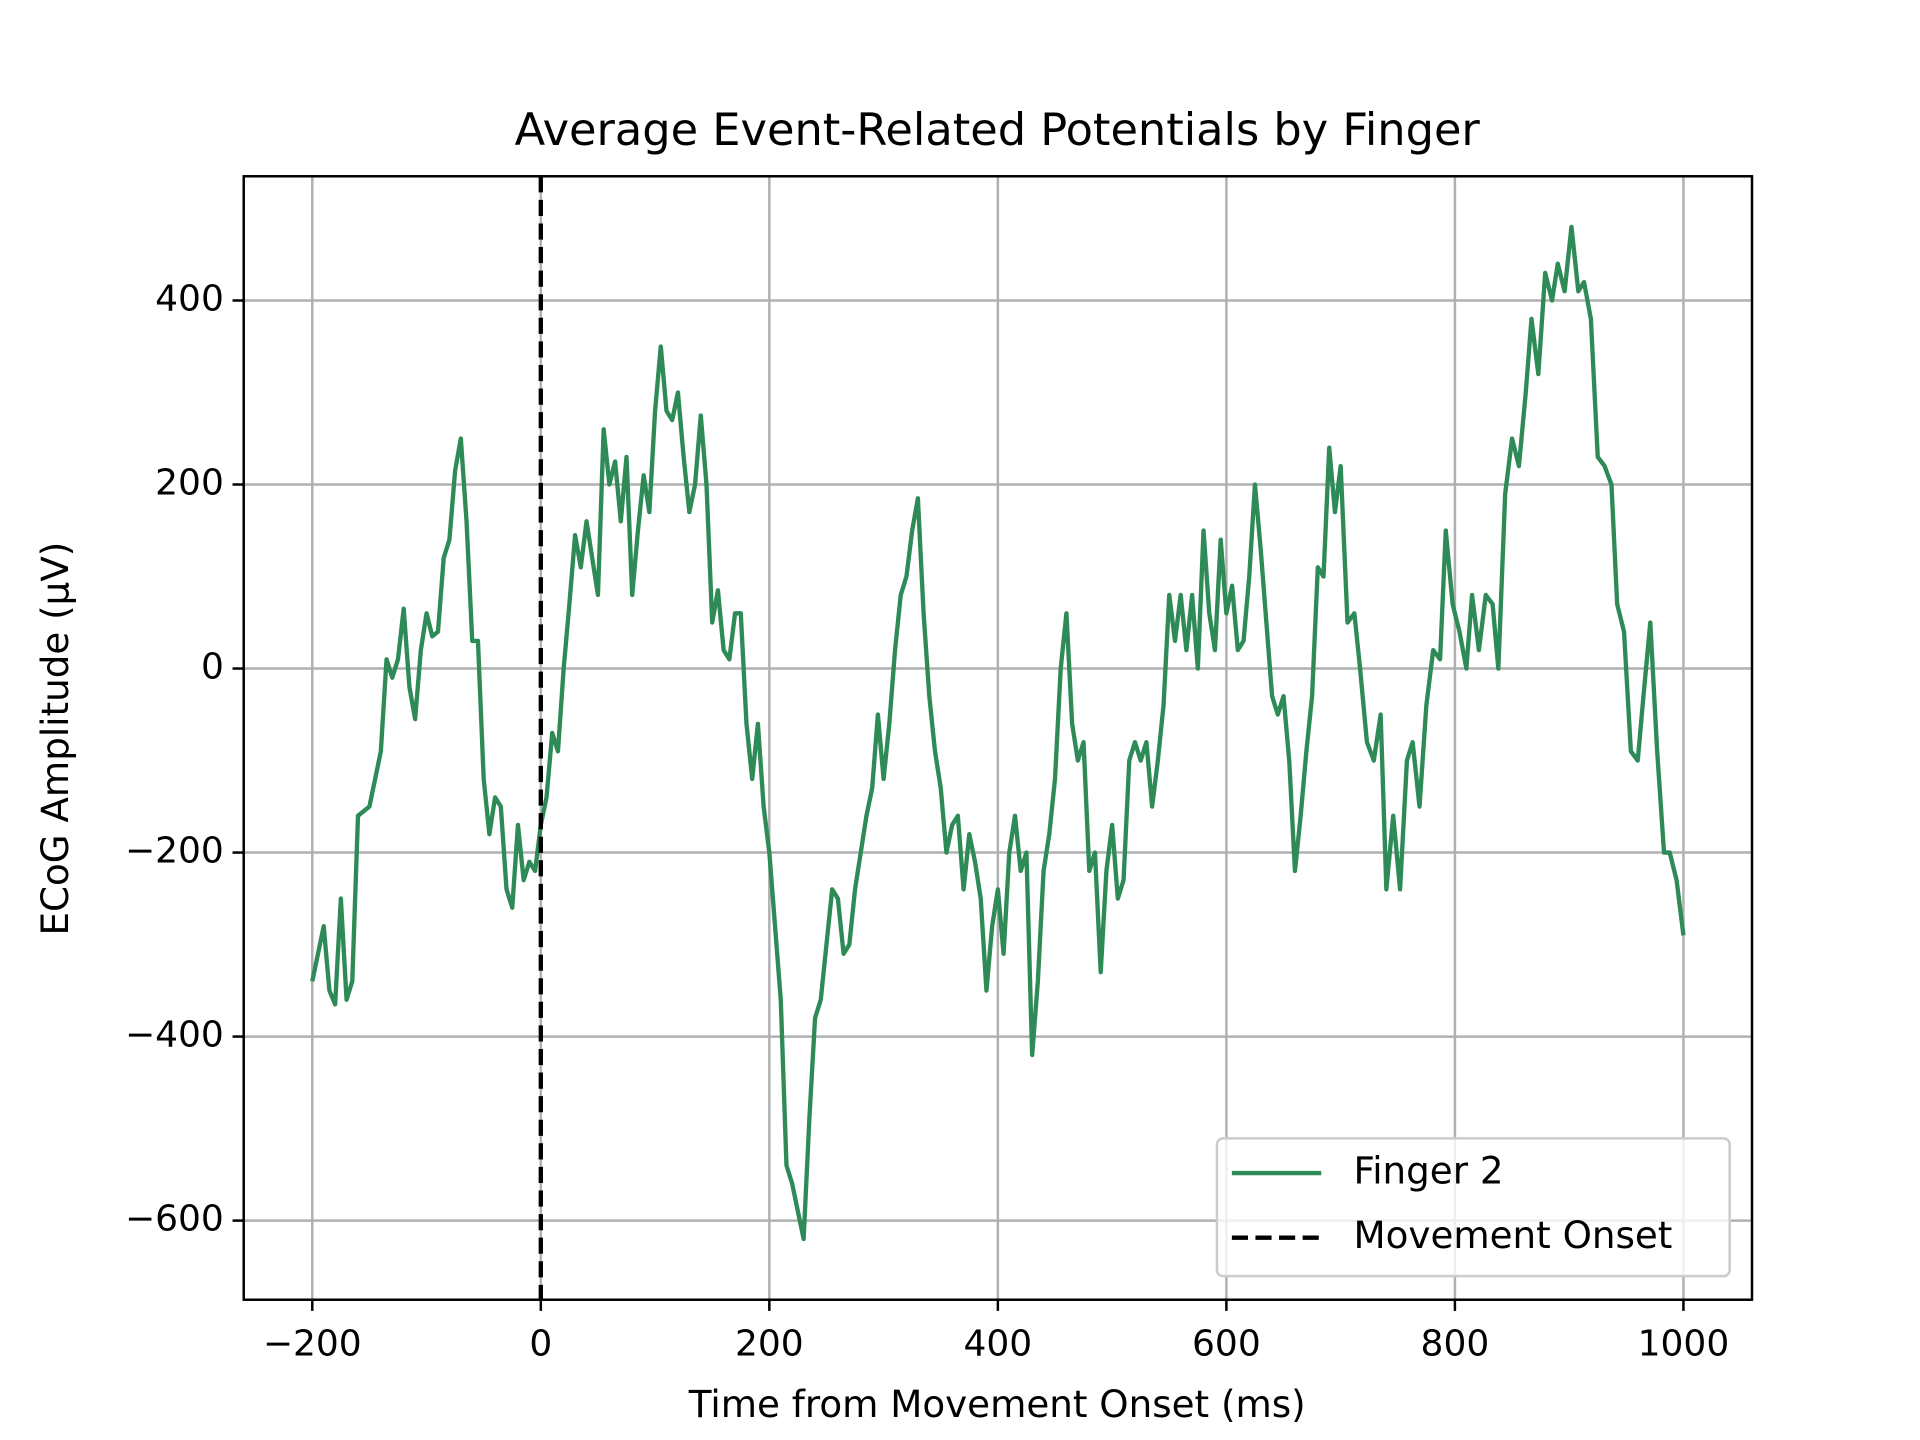  Describe the element at coordinates (174, 851) in the screenshot. I see `y-tick-label: −200` at that location.